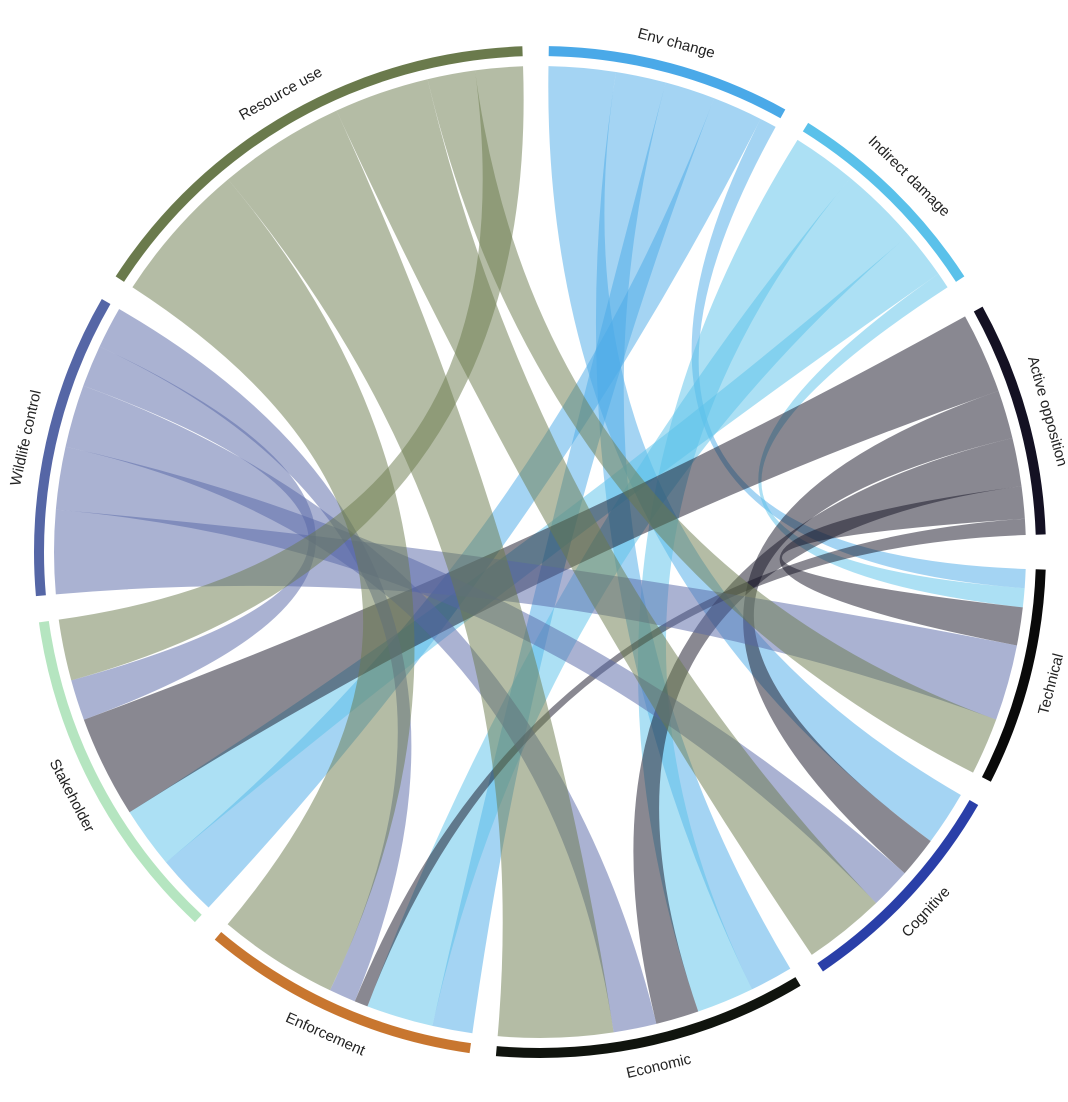 This screenshot has height=1102, width=1068. I want to click on group-label-wildlife-control: Wildlife control, so click(26, 438).